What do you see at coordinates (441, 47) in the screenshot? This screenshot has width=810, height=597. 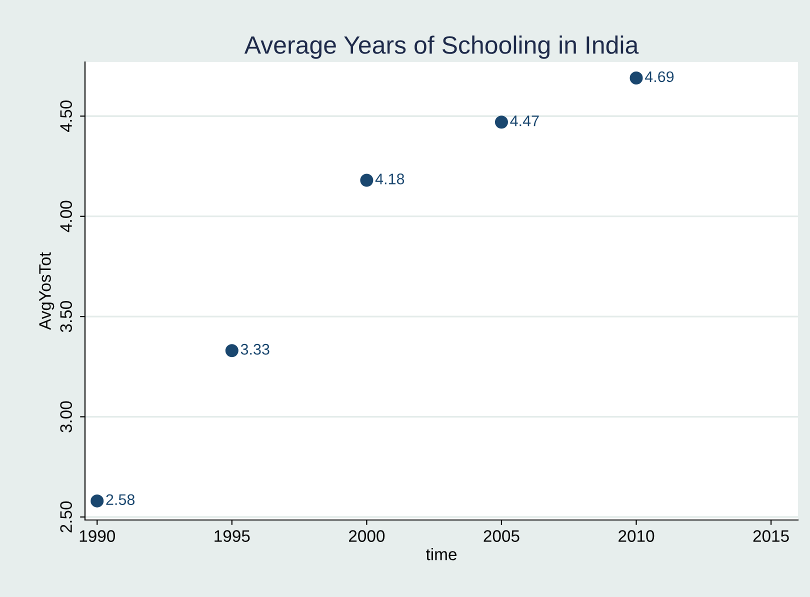 I see `chart-title: Average Years of Schooling in India` at bounding box center [441, 47].